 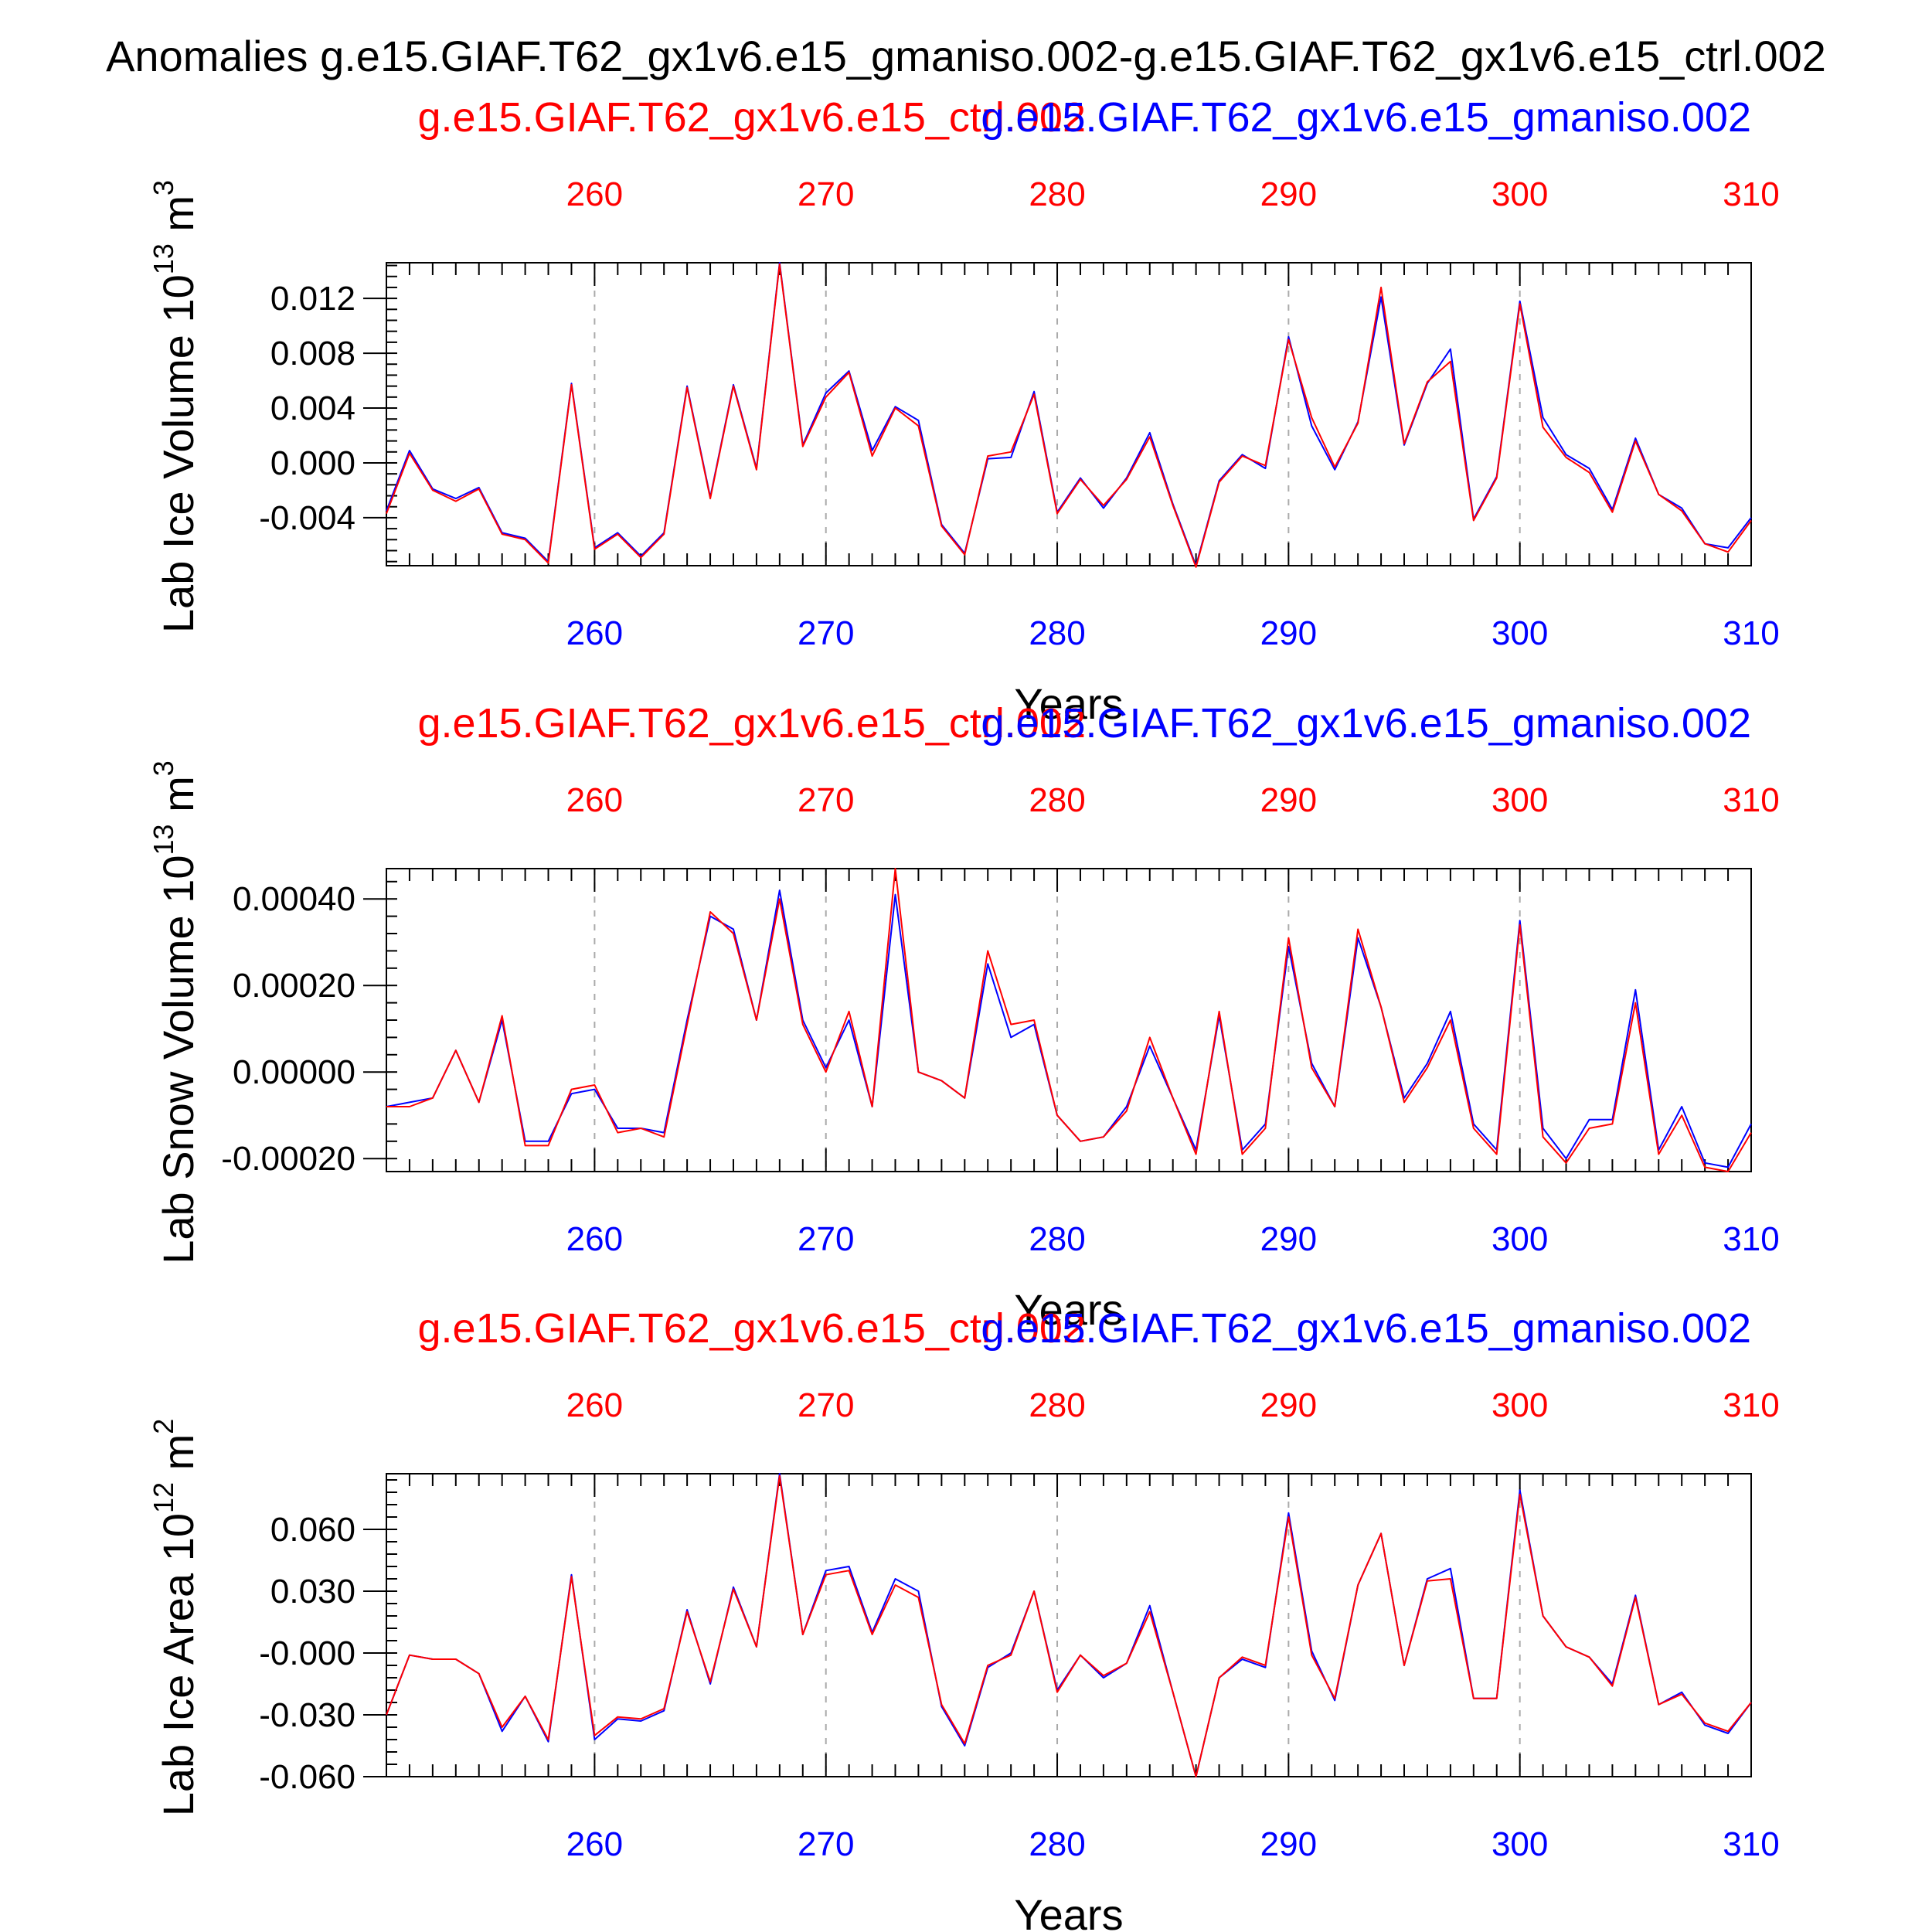 What do you see at coordinates (312, 463) in the screenshot?
I see `y-tick-label: 0.000` at bounding box center [312, 463].